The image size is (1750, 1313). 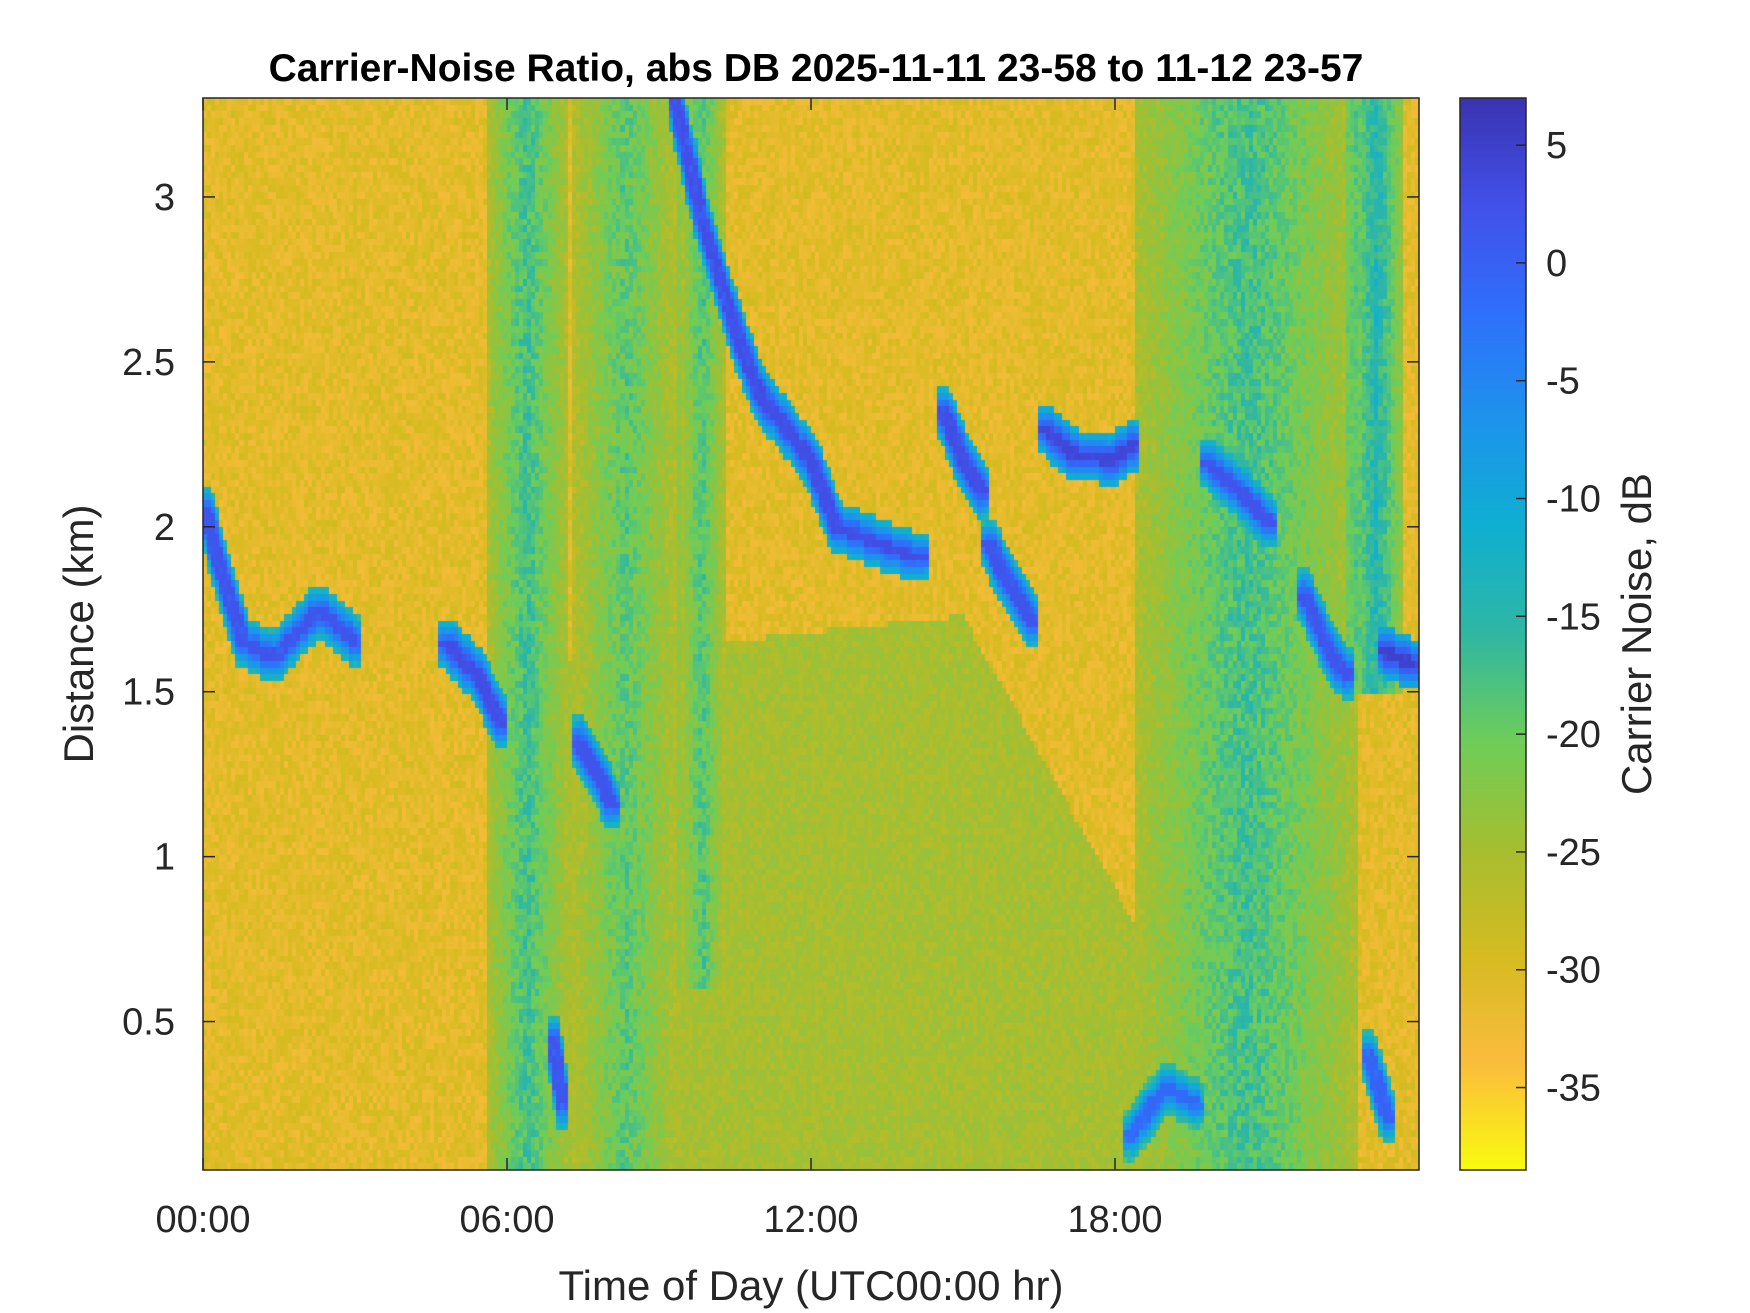 I want to click on colorbar-tick-label: -20, so click(x=1573, y=735).